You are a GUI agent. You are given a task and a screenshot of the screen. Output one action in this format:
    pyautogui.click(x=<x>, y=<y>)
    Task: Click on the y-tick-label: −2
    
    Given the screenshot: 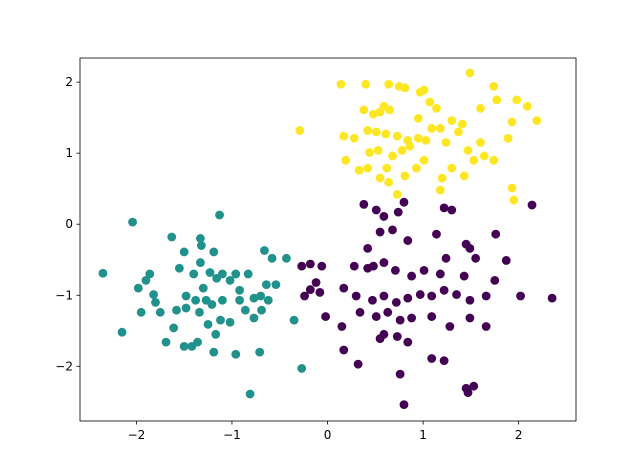 What is the action you would take?
    pyautogui.click(x=64, y=366)
    